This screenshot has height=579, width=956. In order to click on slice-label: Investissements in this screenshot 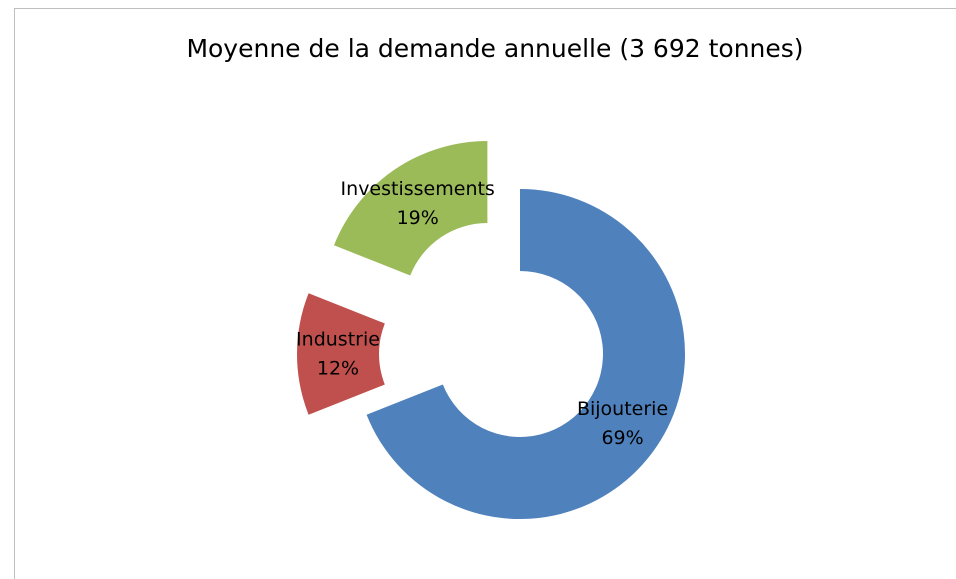, I will do `click(418, 189)`.